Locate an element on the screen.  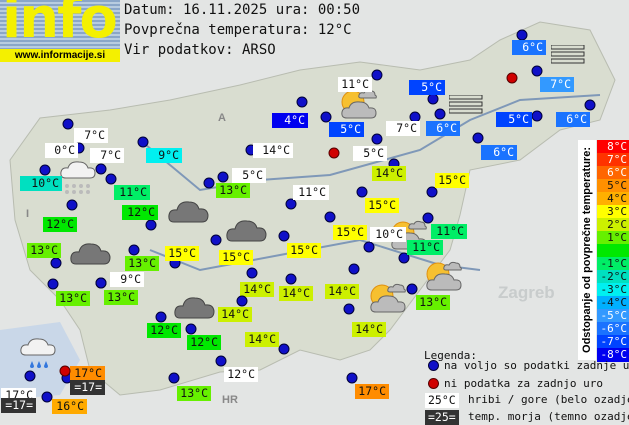
station-temperature: 4°C is located at coordinates (290, 120).